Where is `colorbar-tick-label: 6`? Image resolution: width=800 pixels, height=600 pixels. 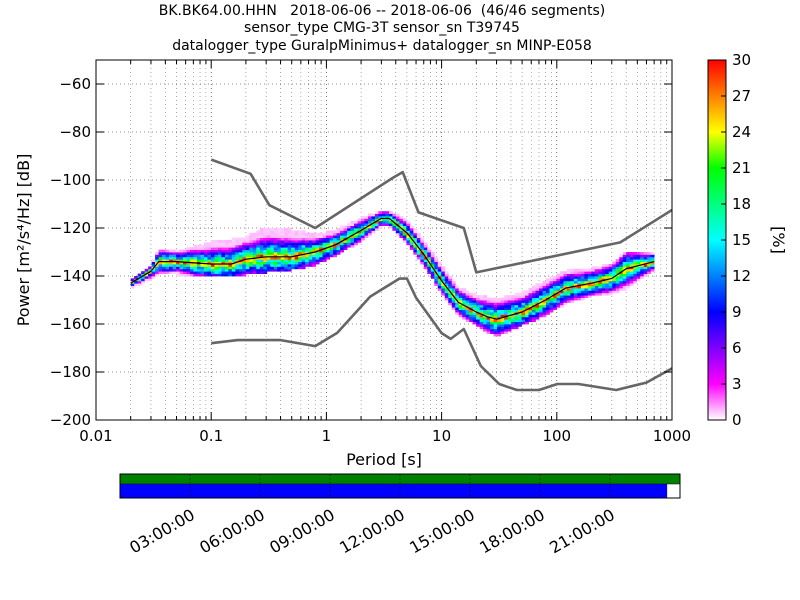 colorbar-tick-label: 6 is located at coordinates (737, 348).